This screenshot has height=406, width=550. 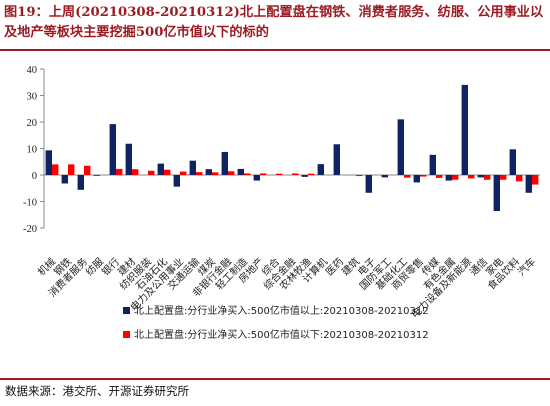 I want to click on y-tick-label: 20, so click(x=32, y=123).